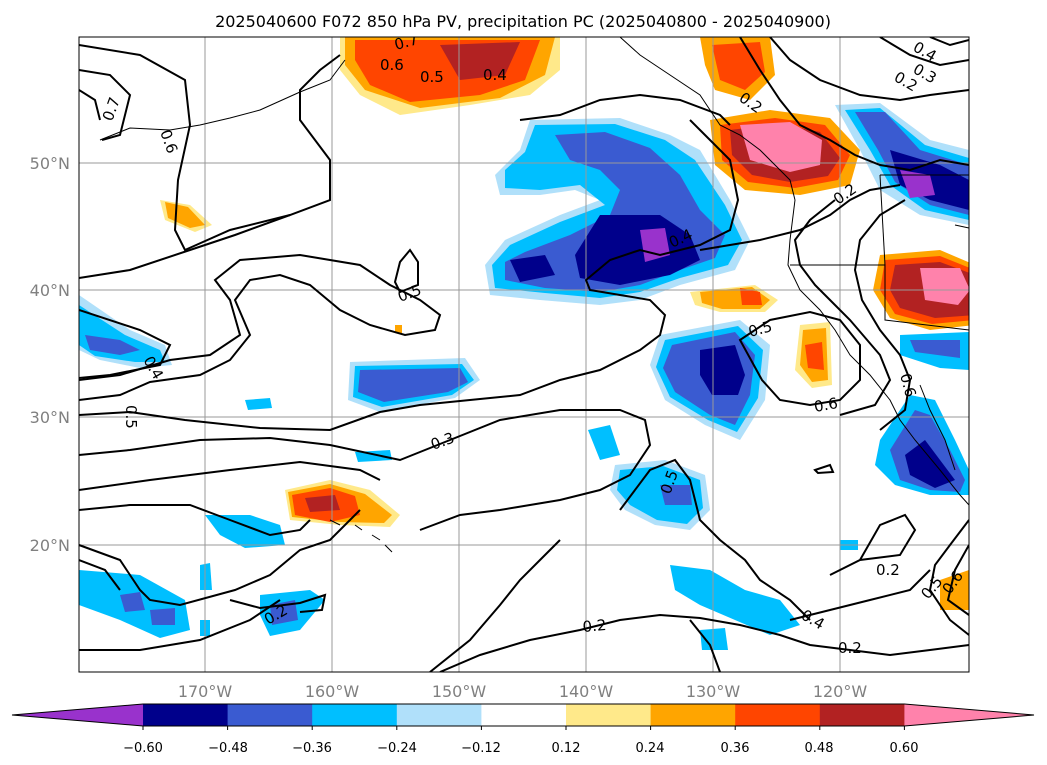  What do you see at coordinates (819, 748) in the screenshot?
I see `colorbar-tick-label: 0.48` at bounding box center [819, 748].